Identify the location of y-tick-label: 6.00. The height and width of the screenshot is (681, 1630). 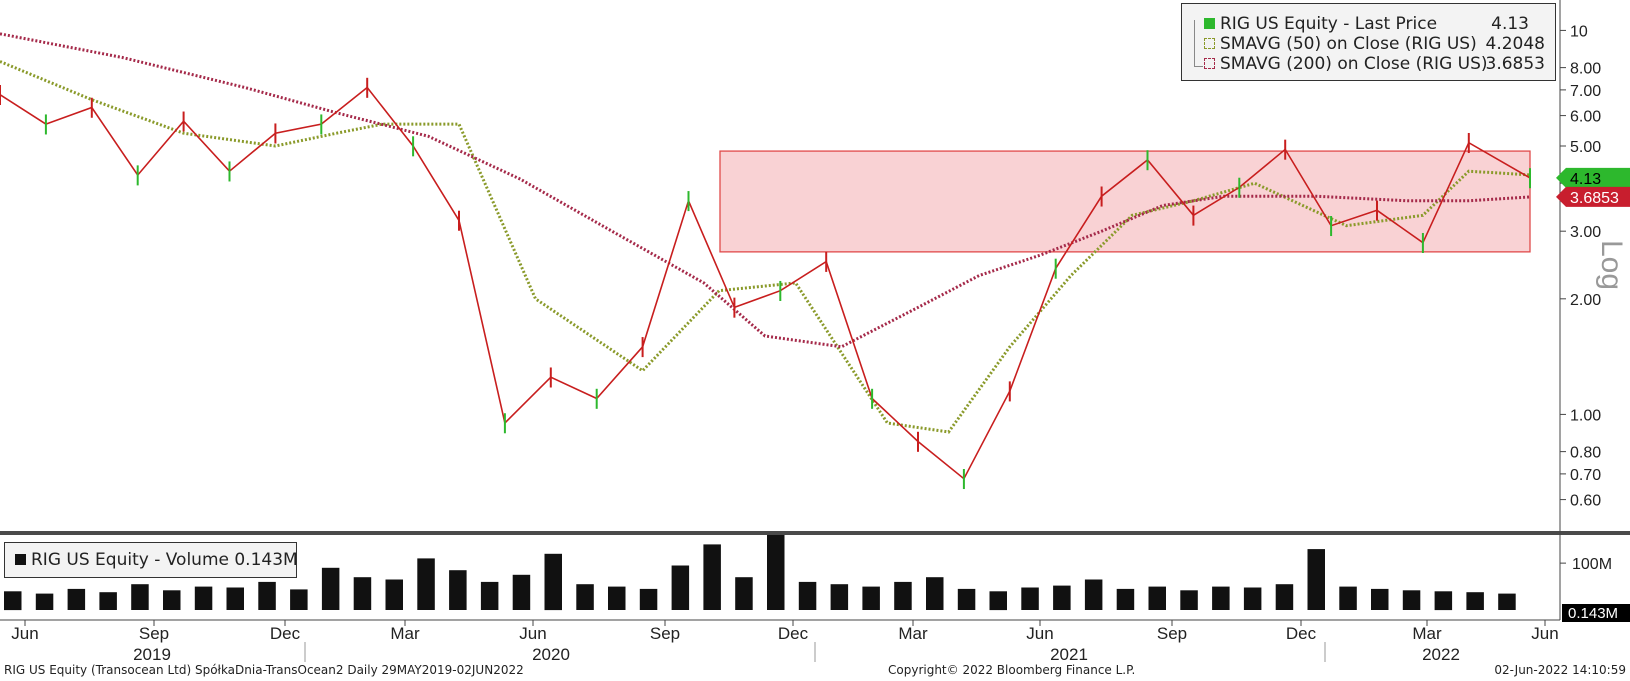
(1585, 117).